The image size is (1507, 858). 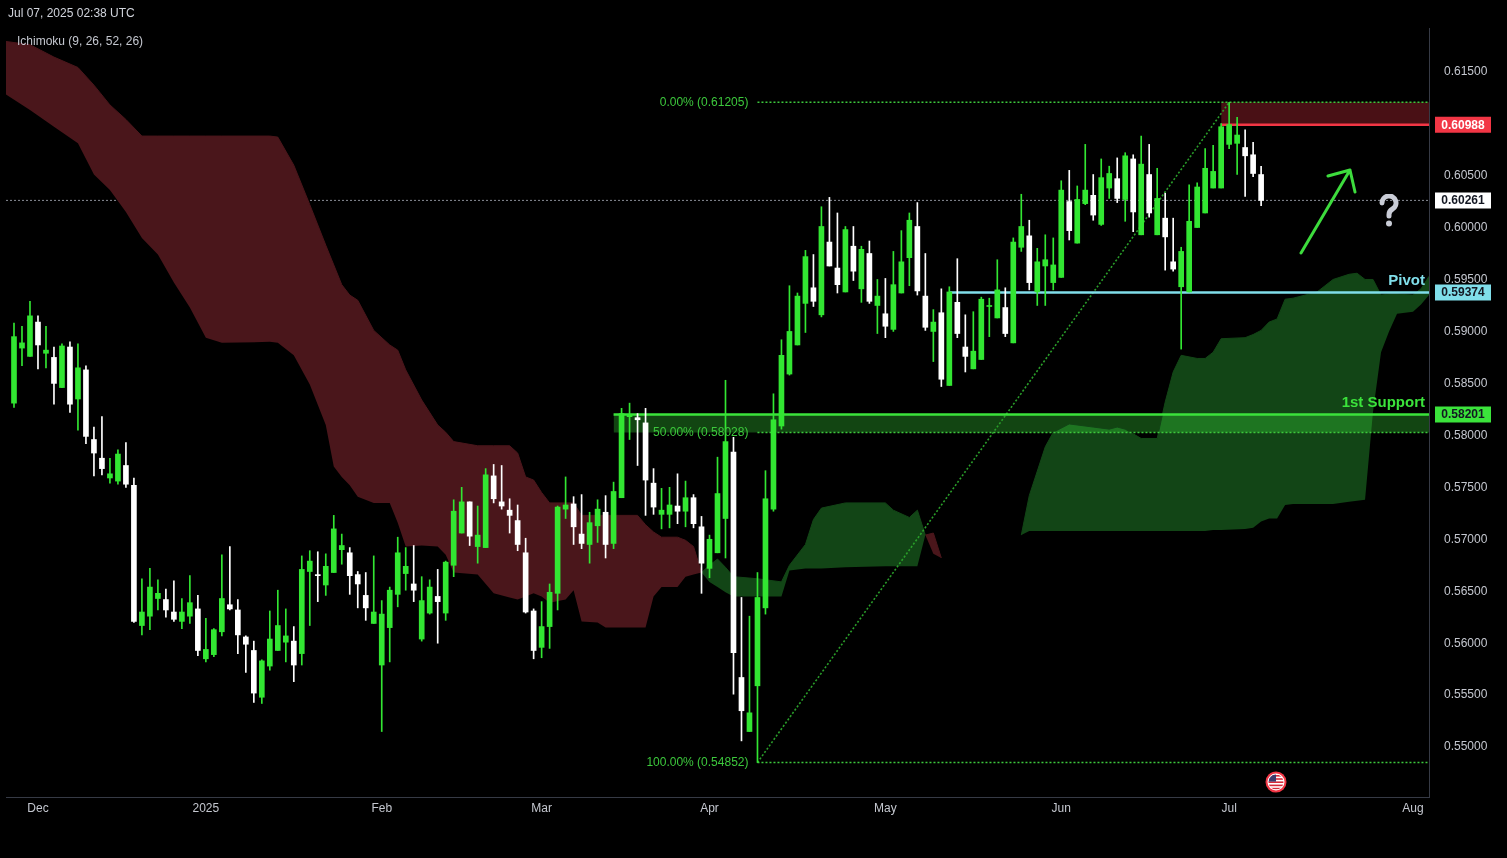 I want to click on y-tick-label: 0.58000, so click(x=1466, y=434).